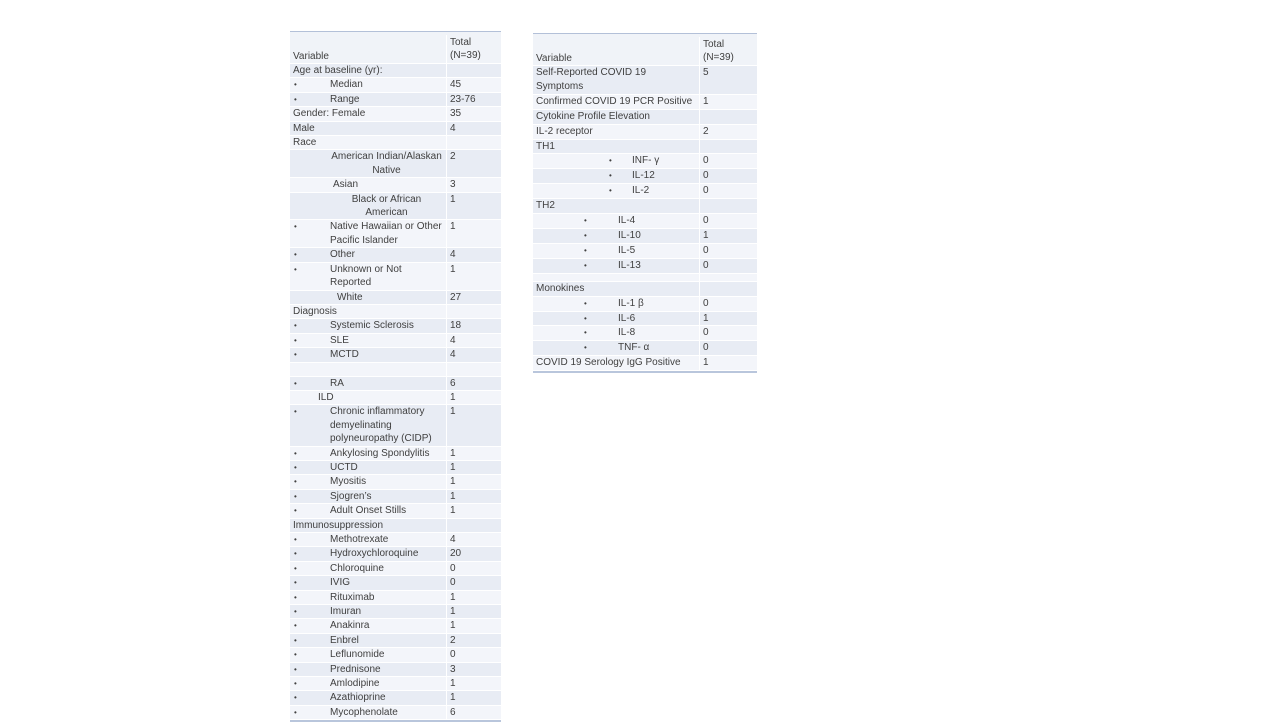  Describe the element at coordinates (305, 143) in the screenshot. I see `row-label: Race` at that location.